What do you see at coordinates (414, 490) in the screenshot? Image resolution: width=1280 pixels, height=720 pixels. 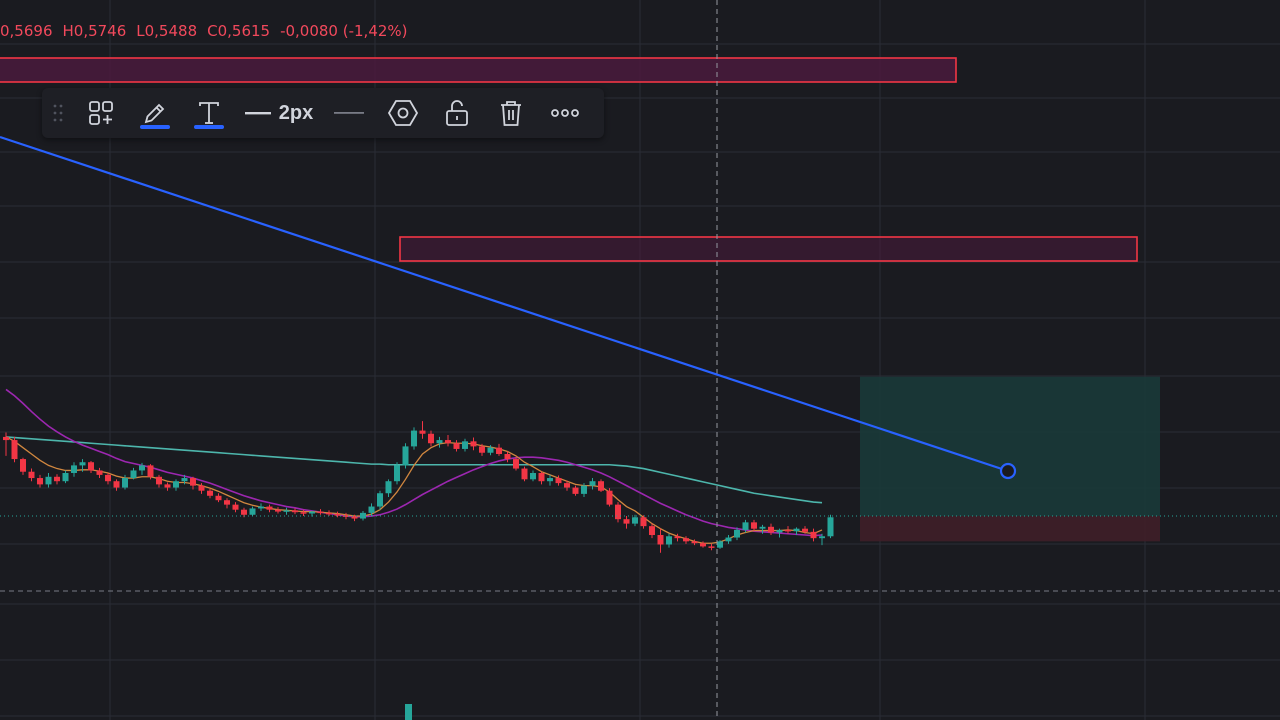 I see `moving-average-fast` at bounding box center [414, 490].